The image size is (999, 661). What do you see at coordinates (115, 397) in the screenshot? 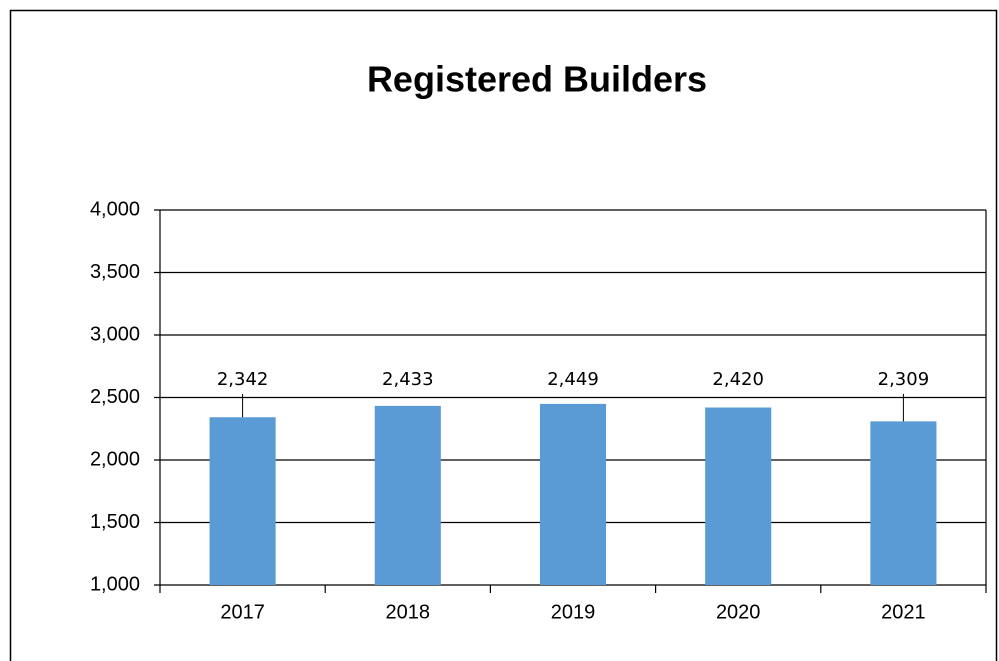
I see `y-tick-label: 2,500` at bounding box center [115, 397].